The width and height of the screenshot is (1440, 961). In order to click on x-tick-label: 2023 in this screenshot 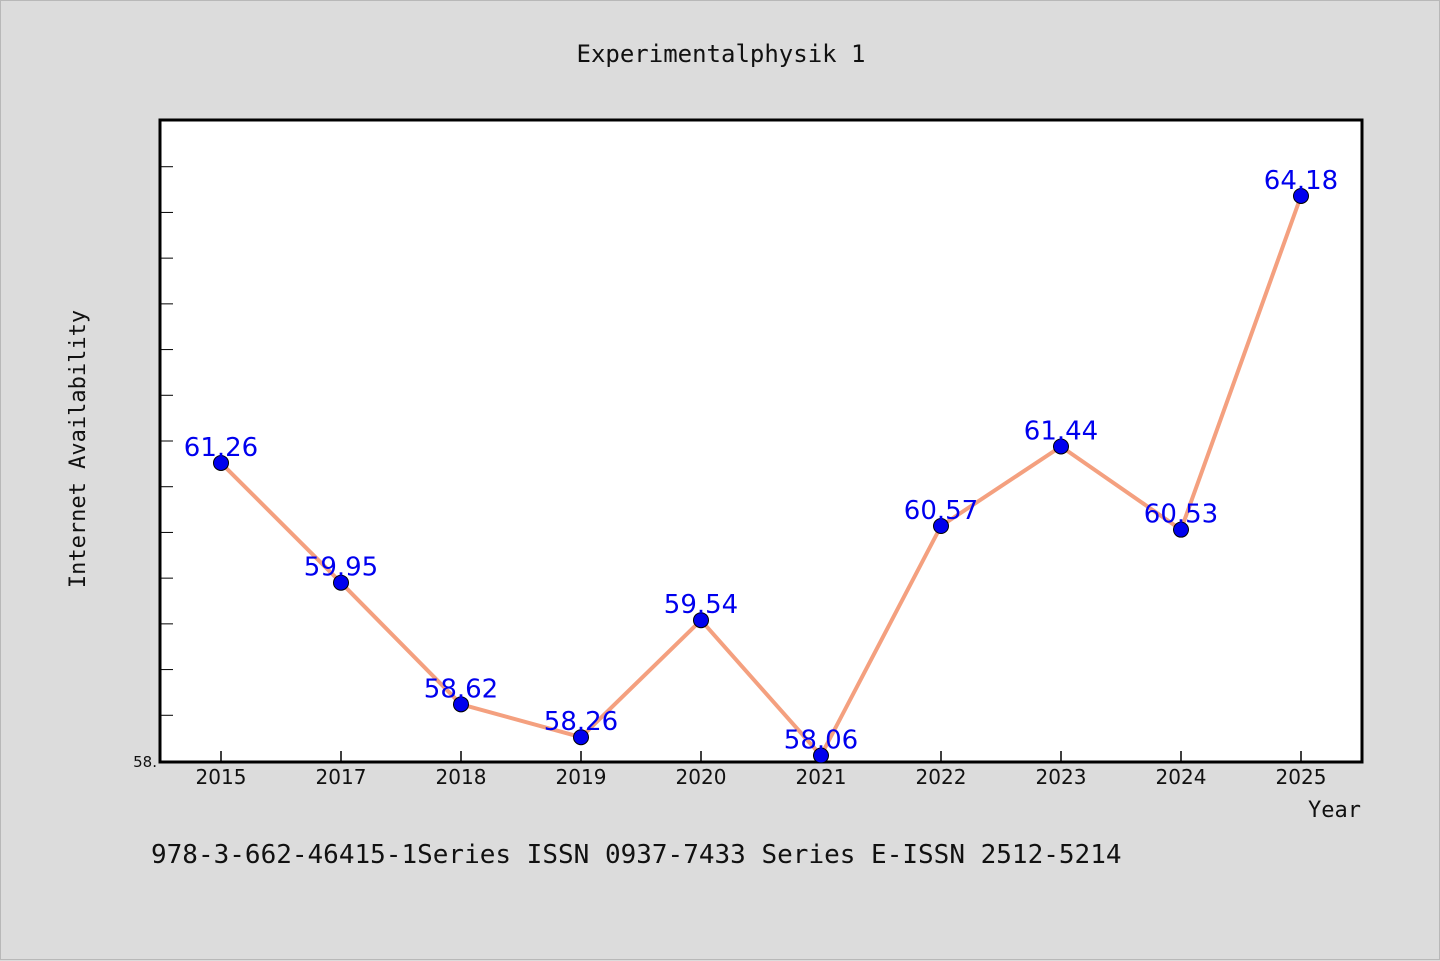, I will do `click(1061, 777)`.